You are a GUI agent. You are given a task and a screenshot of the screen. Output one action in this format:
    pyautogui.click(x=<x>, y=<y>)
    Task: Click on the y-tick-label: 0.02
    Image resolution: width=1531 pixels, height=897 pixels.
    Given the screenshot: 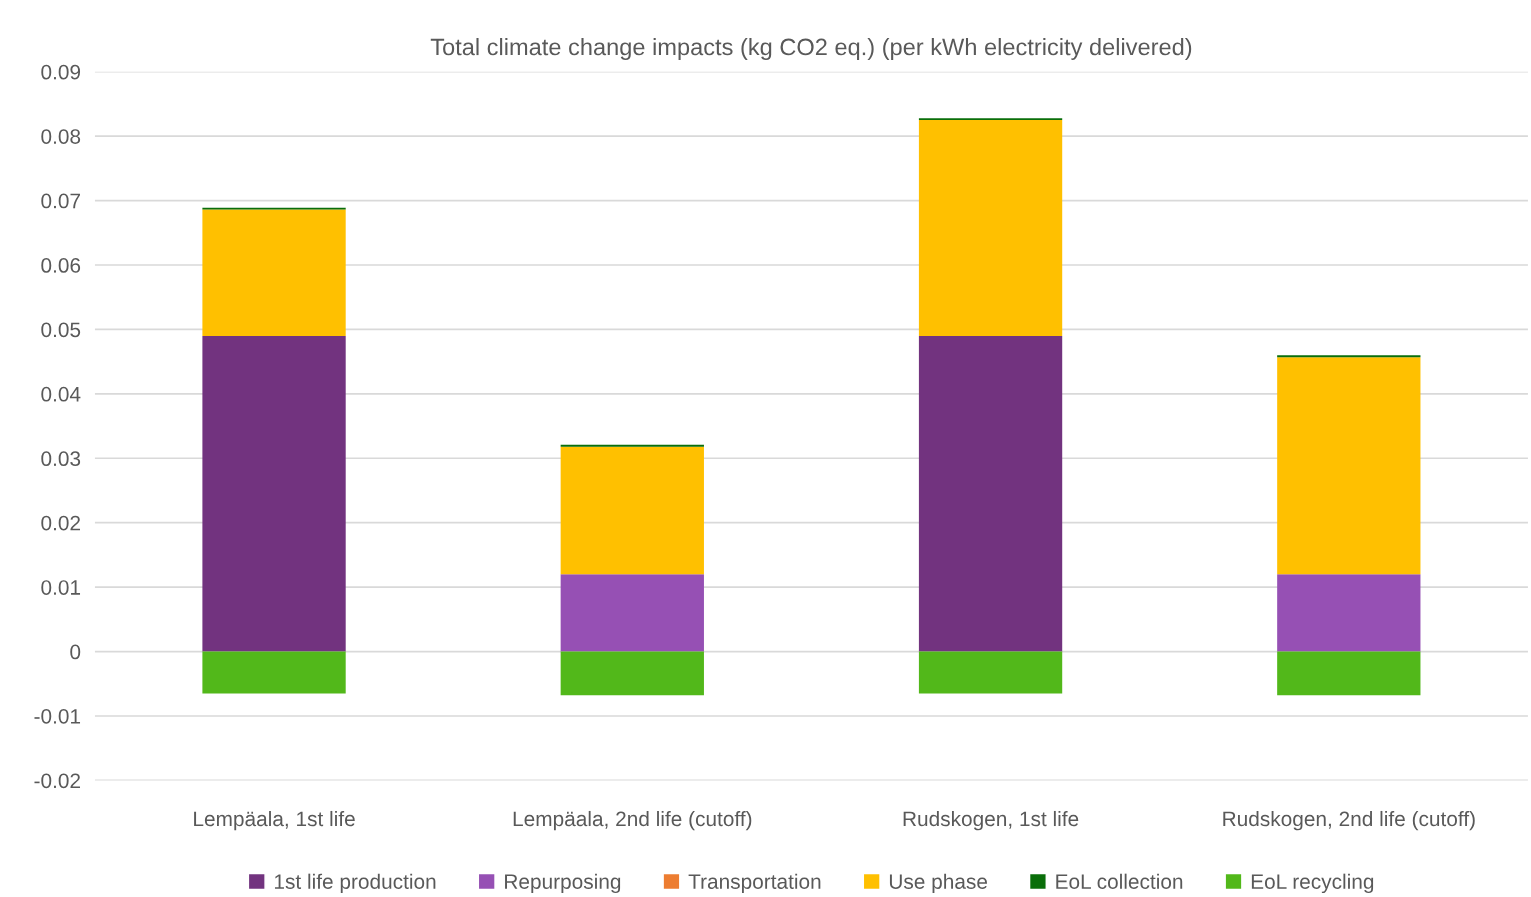 What is the action you would take?
    pyautogui.click(x=60, y=523)
    